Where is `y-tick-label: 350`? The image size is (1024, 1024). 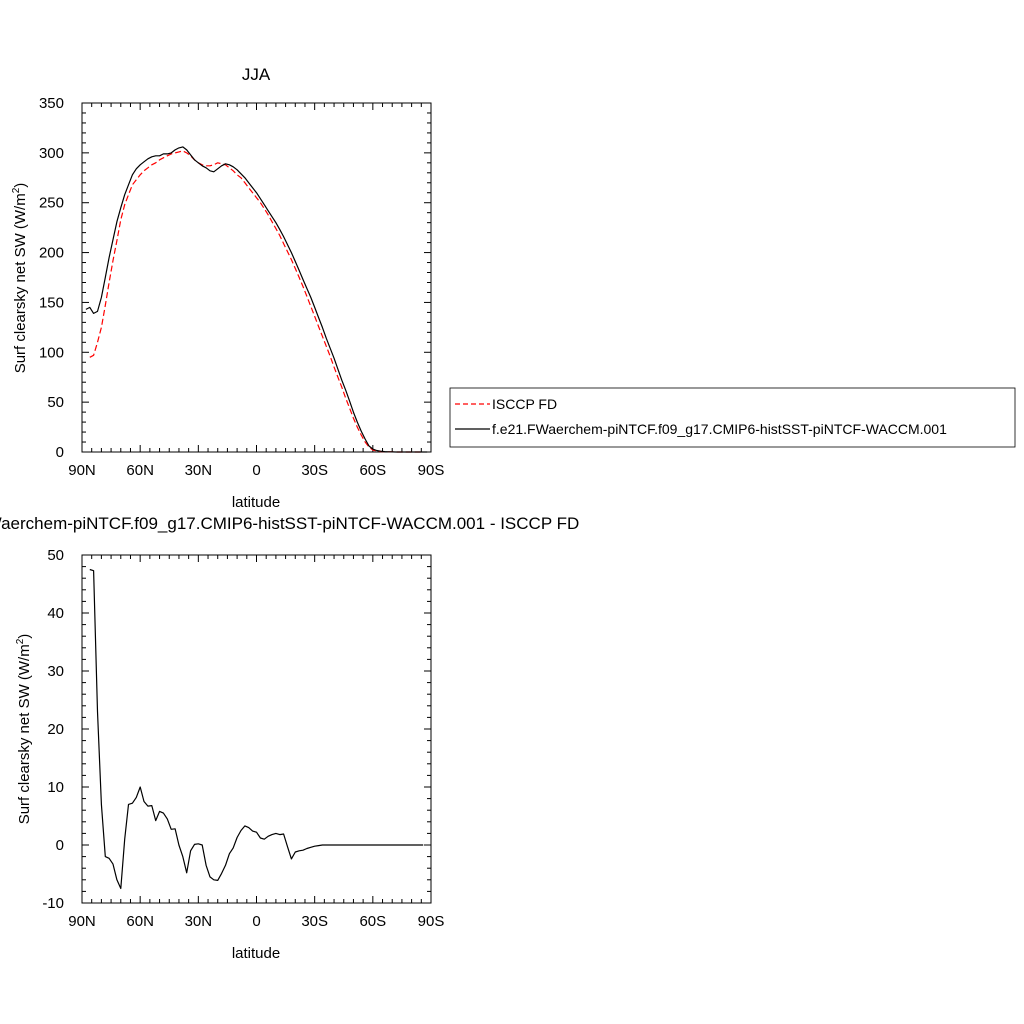
y-tick-label: 350 is located at coordinates (51, 103).